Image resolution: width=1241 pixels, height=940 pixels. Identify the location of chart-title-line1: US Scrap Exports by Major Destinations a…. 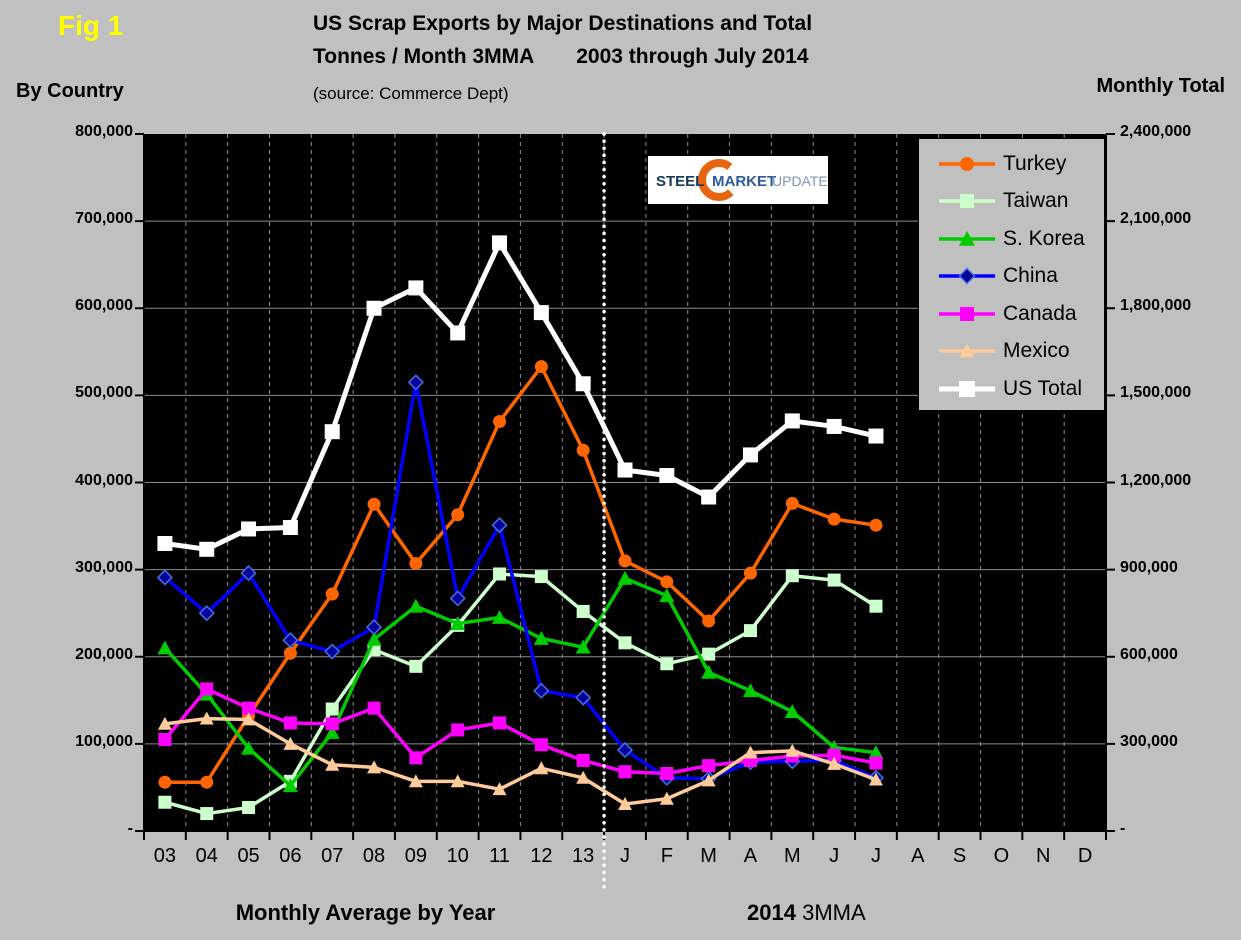
(563, 23).